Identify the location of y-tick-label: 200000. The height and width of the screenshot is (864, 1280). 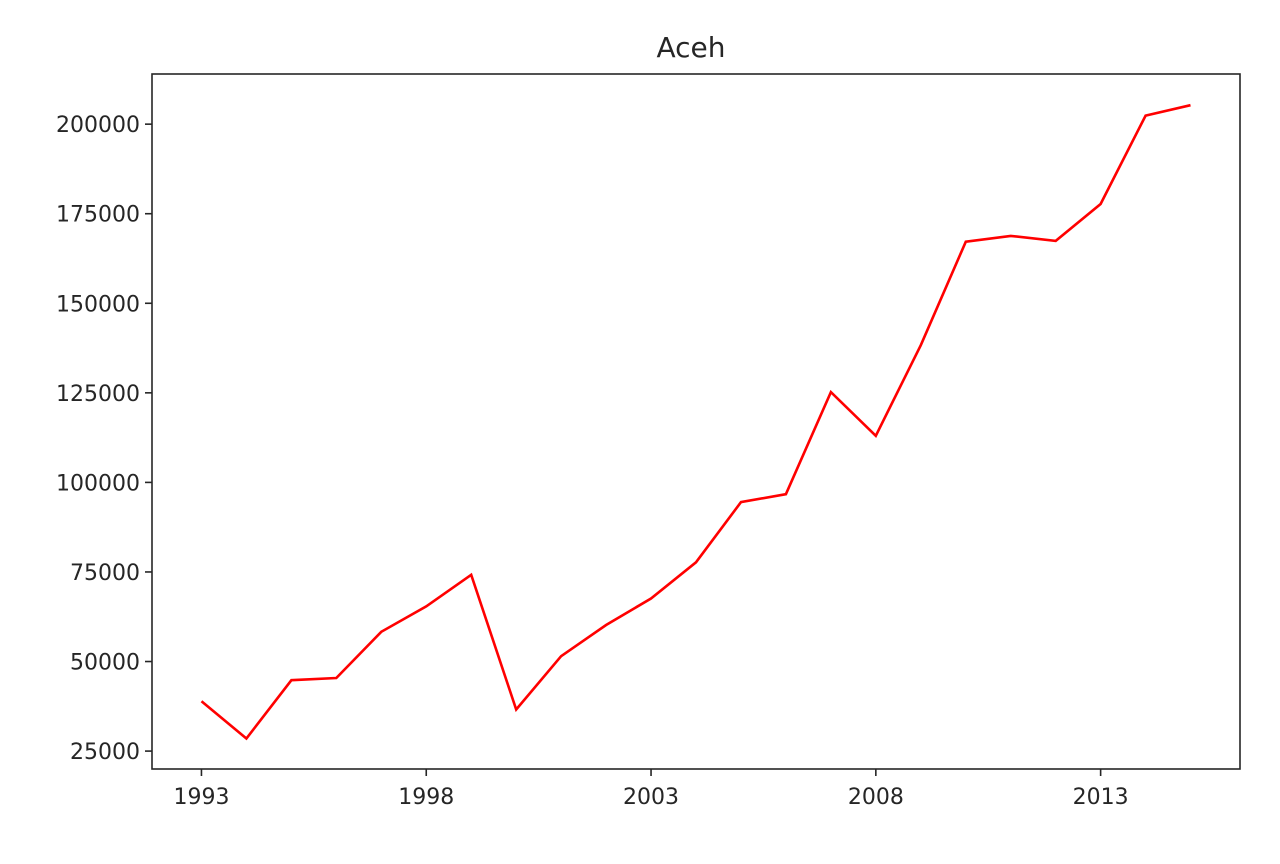
(98, 125).